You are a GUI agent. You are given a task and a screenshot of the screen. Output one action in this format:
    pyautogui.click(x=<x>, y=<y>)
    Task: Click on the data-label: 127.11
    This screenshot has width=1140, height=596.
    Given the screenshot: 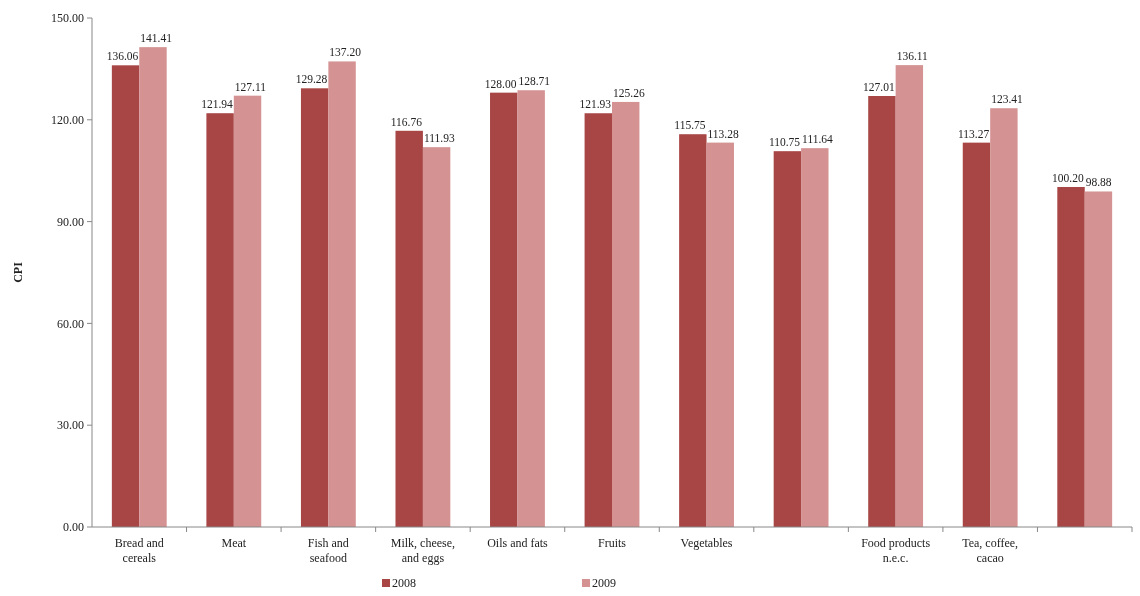 What is the action you would take?
    pyautogui.click(x=250, y=86)
    